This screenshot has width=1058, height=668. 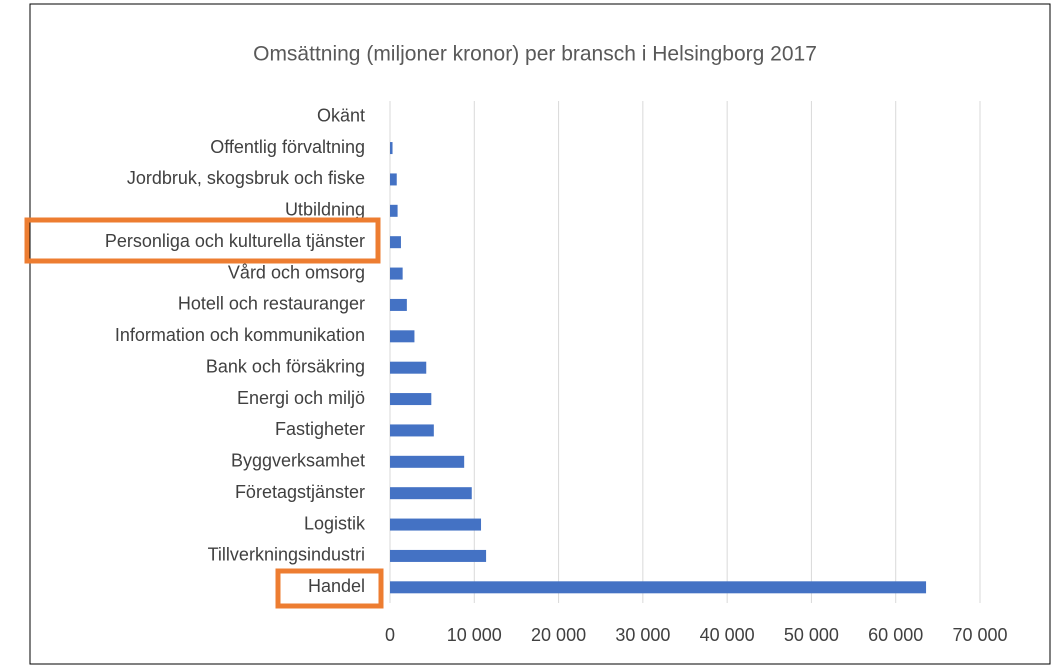 What do you see at coordinates (474, 635) in the screenshot?
I see `x-tick-label: 10 000` at bounding box center [474, 635].